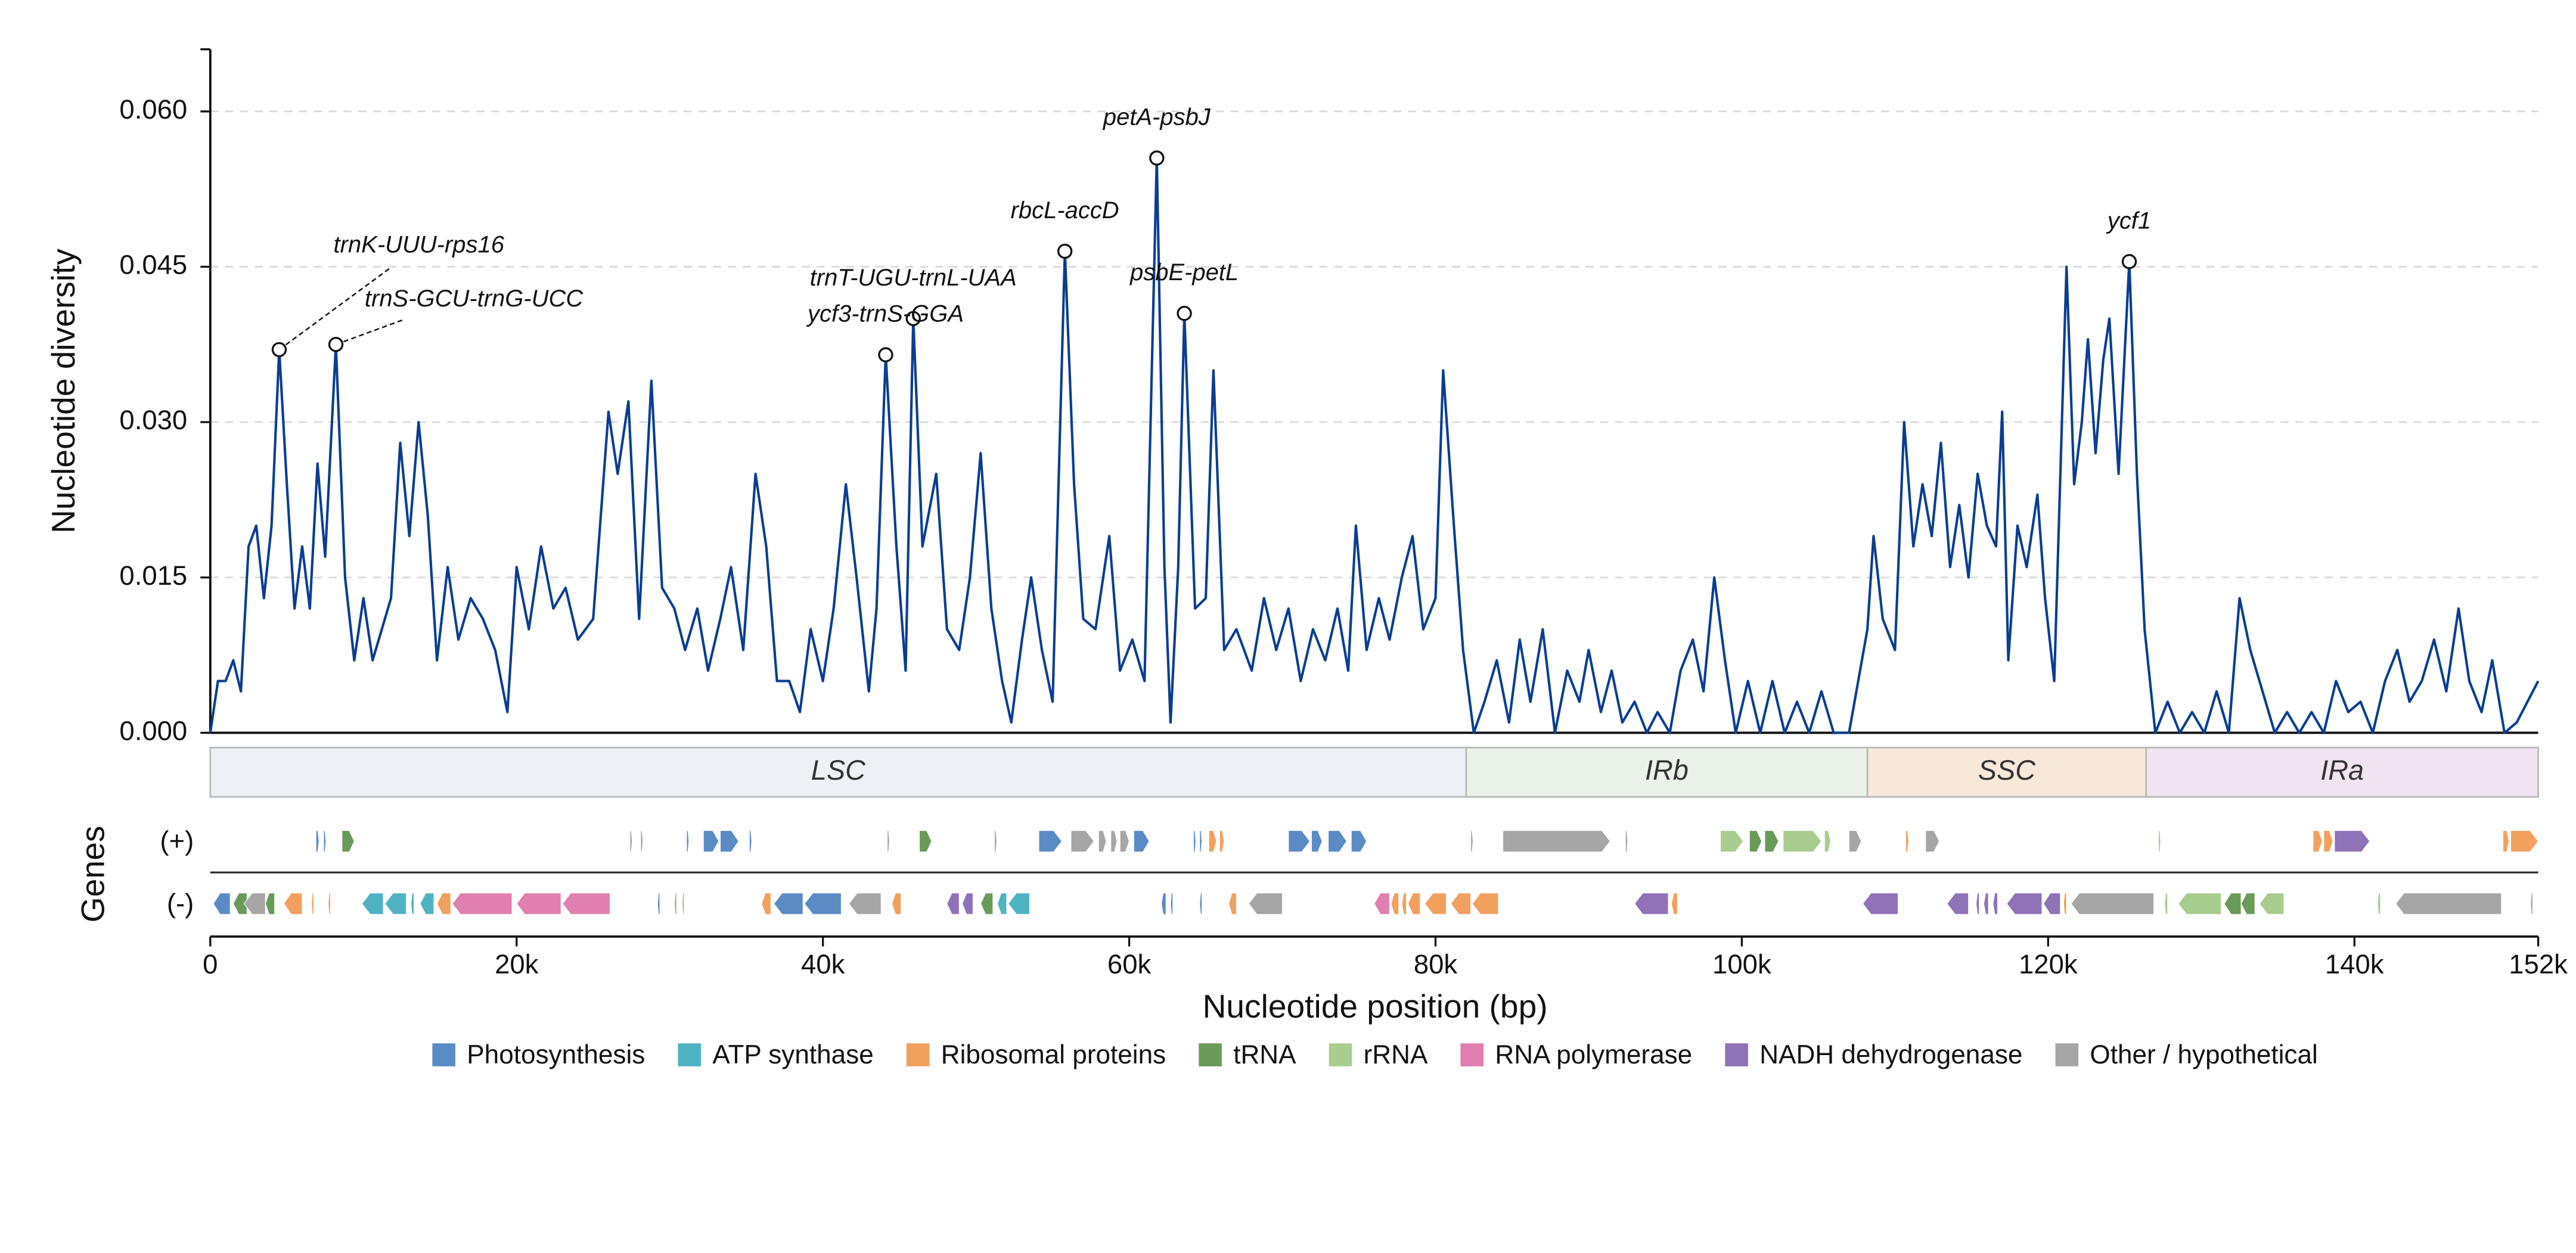 The width and height of the screenshot is (2576, 1253). What do you see at coordinates (64, 391) in the screenshot?
I see `y-axis-label: Nucleotide diversity` at bounding box center [64, 391].